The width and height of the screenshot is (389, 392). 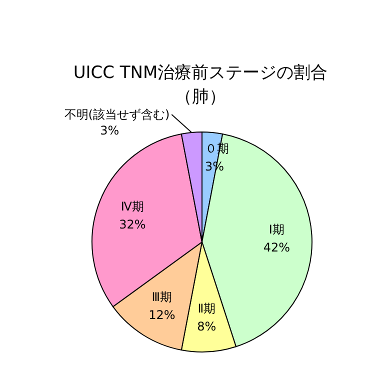 What do you see at coordinates (207, 309) in the screenshot?
I see `slice-label: Ⅱ期` at bounding box center [207, 309].